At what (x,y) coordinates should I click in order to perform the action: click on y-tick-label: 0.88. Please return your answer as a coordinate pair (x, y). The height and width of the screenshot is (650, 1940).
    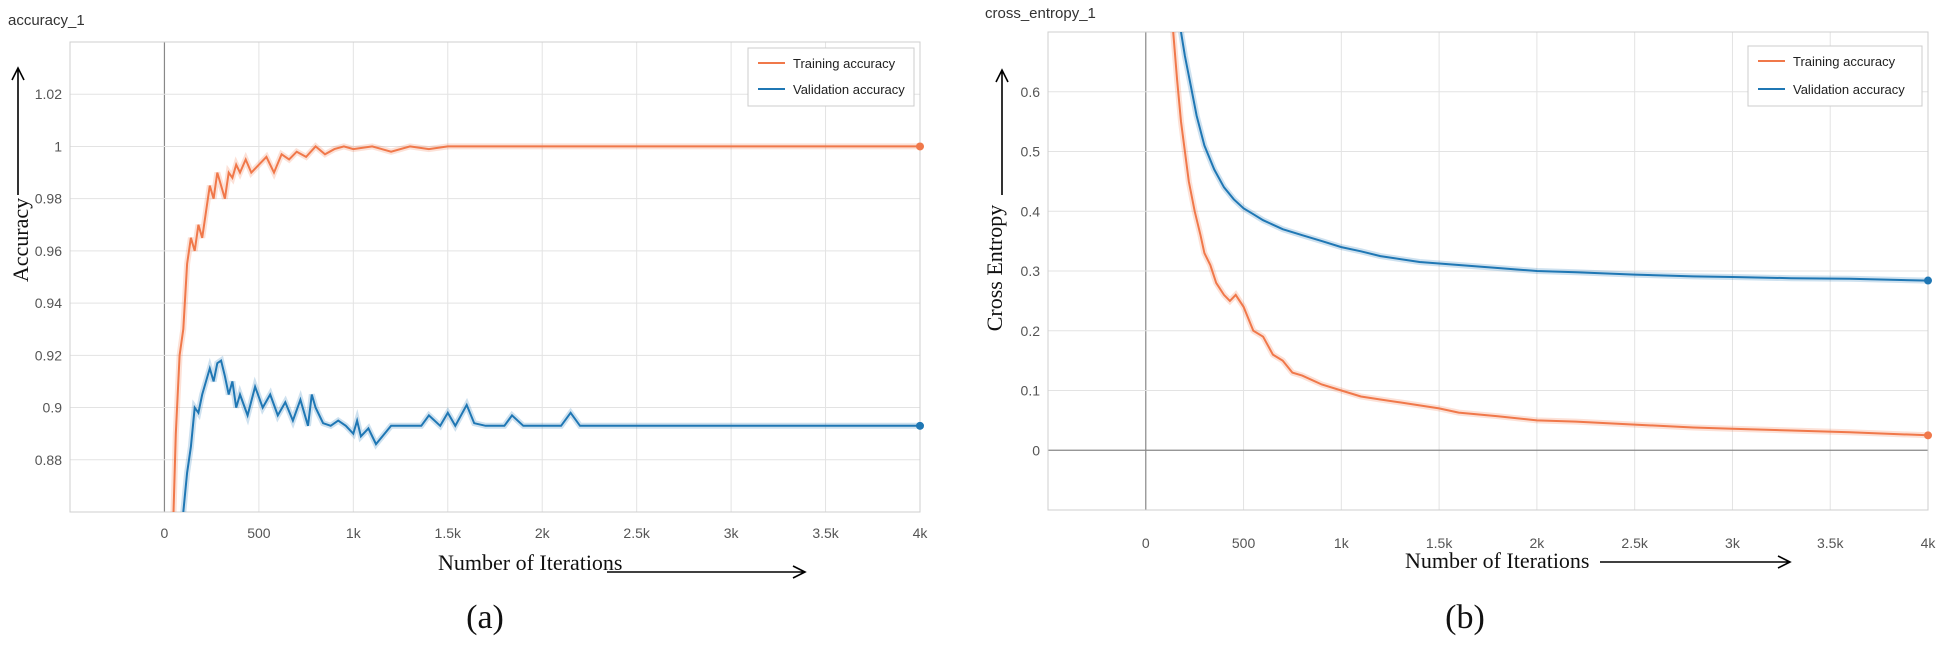
    Looking at the image, I should click on (48, 460).